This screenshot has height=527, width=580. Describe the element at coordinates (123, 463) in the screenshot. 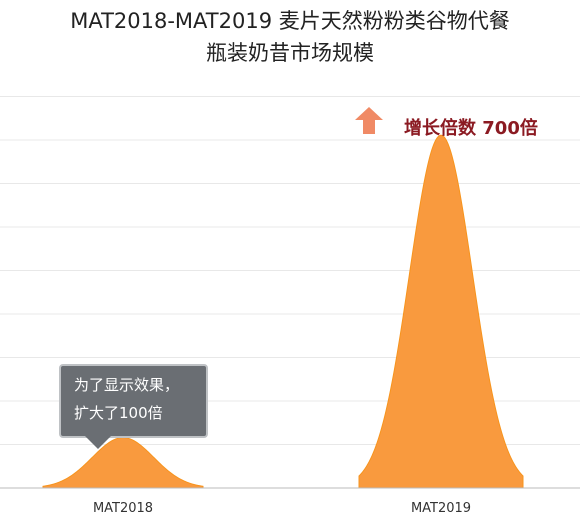

I see `area-peak-mat2018` at that location.